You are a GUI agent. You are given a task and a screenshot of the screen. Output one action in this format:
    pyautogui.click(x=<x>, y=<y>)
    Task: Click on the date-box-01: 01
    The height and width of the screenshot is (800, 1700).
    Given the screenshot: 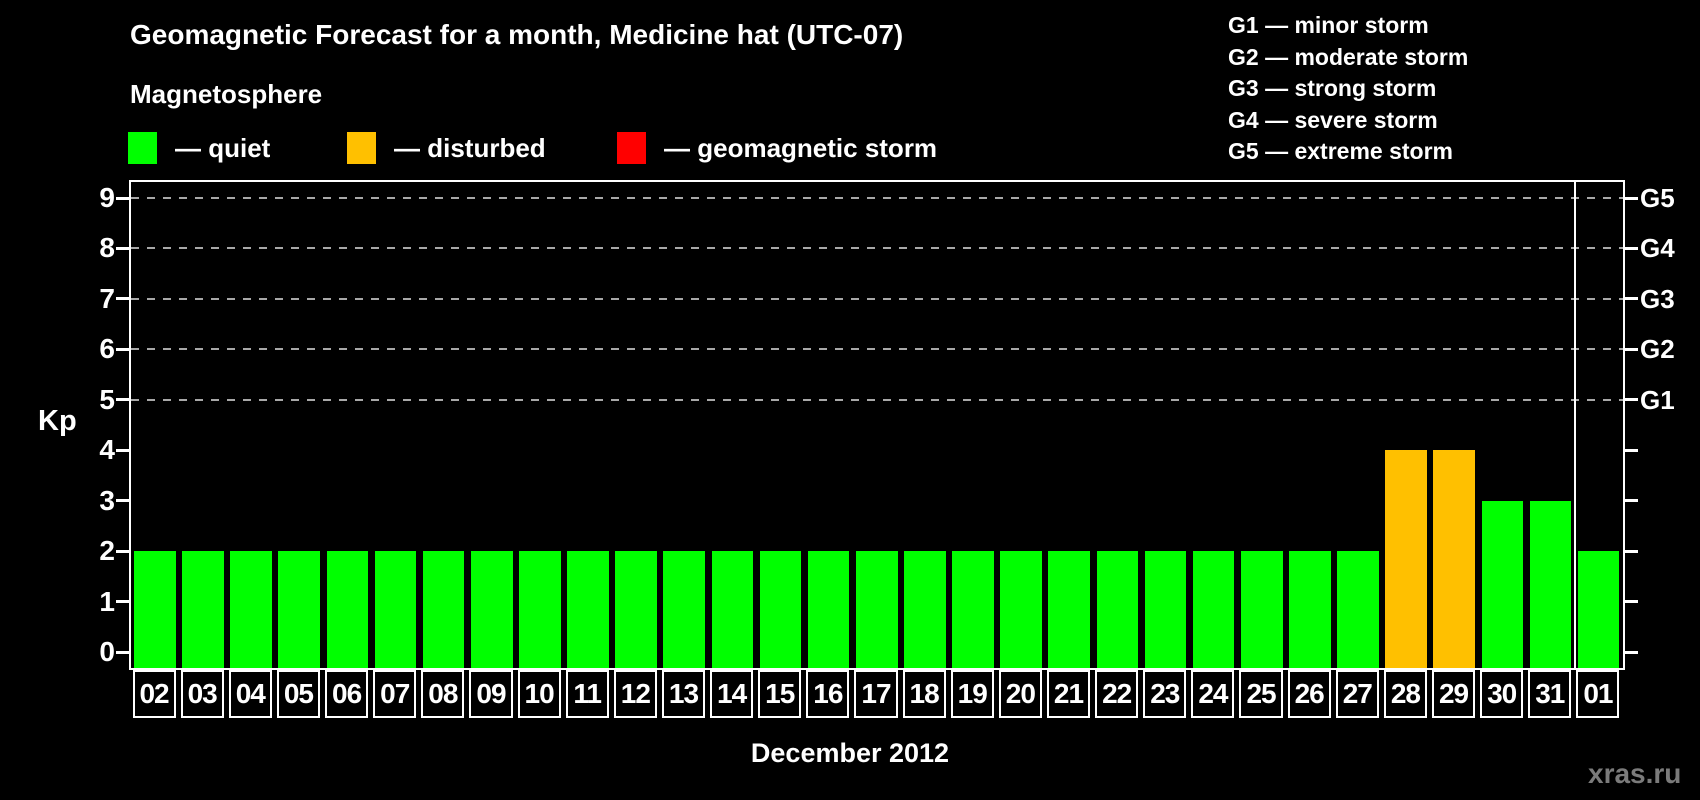 What is the action you would take?
    pyautogui.click(x=1598, y=694)
    